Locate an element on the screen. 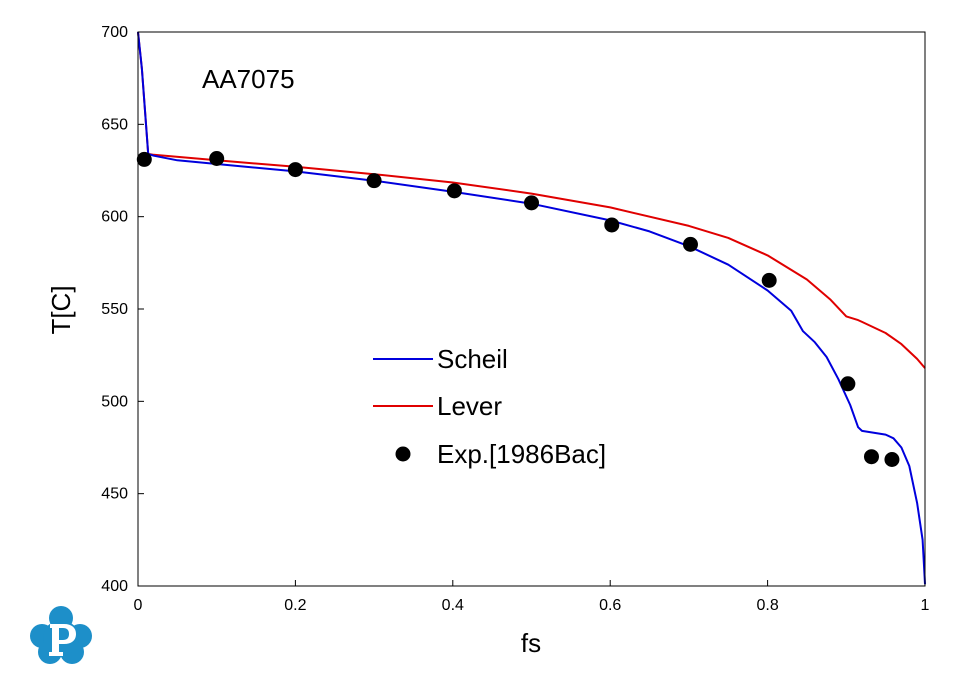  x-tick-label: 0.6 is located at coordinates (610, 605).